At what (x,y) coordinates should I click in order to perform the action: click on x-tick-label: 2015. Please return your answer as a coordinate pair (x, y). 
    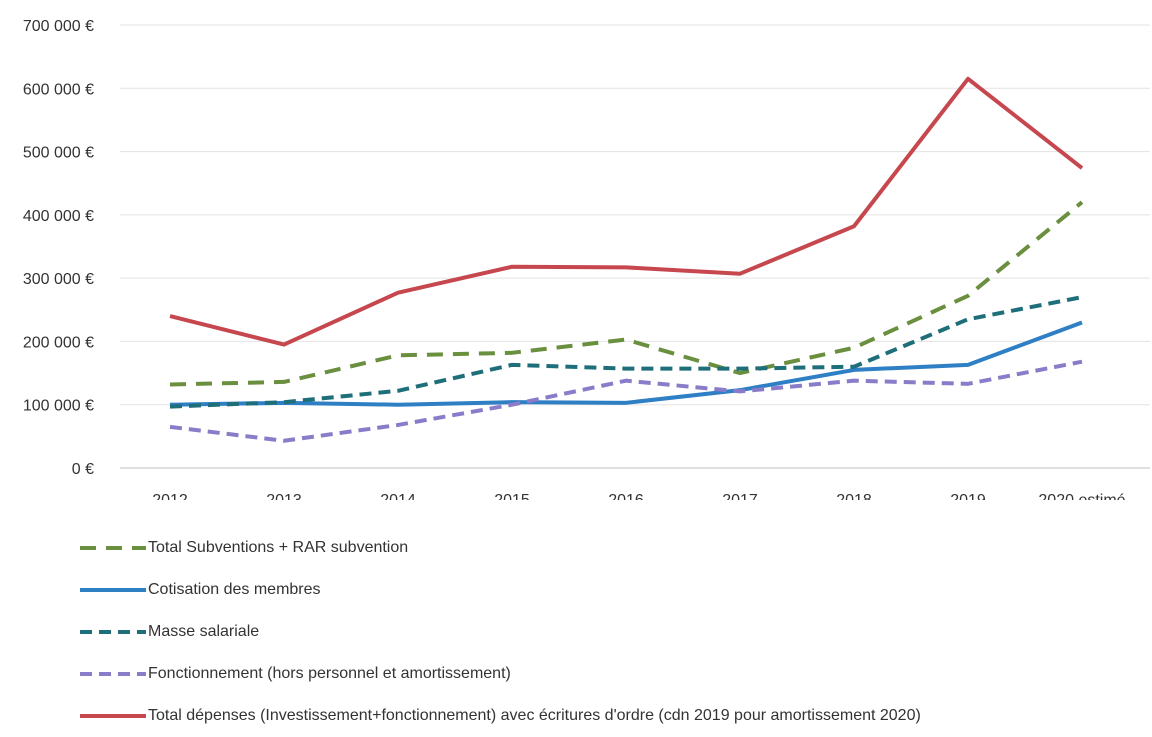
    Looking at the image, I should click on (512, 496).